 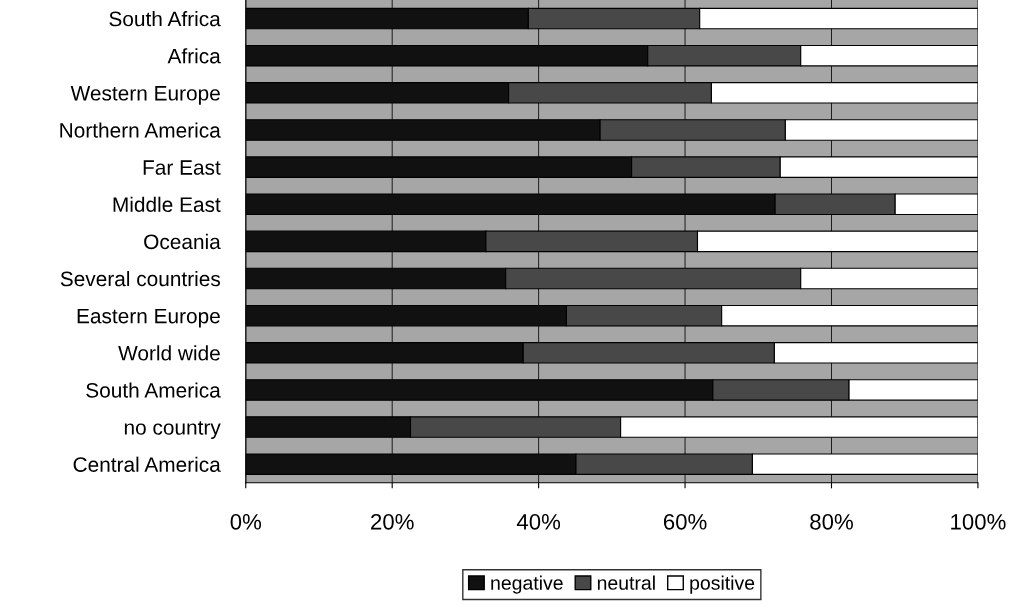 What do you see at coordinates (169, 353) in the screenshot?
I see `y-tick-label: World wide` at bounding box center [169, 353].